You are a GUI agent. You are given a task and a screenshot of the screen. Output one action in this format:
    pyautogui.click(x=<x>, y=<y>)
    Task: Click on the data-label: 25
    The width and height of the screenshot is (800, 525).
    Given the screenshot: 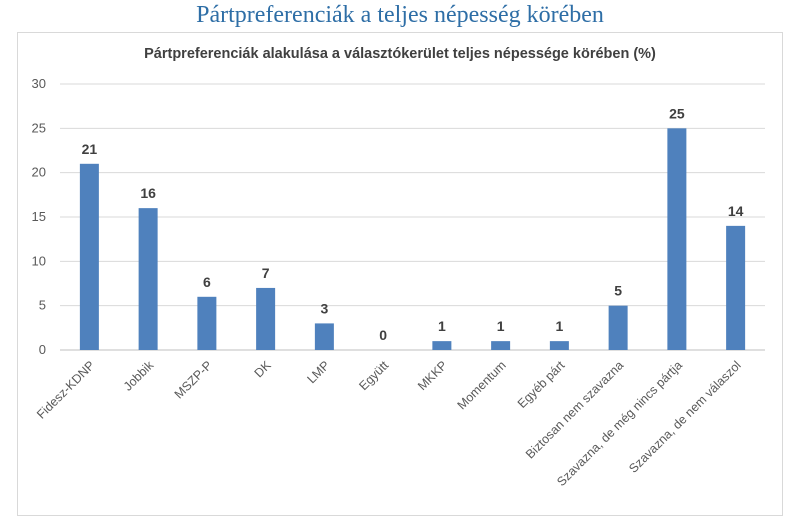 What is the action you would take?
    pyautogui.click(x=677, y=113)
    